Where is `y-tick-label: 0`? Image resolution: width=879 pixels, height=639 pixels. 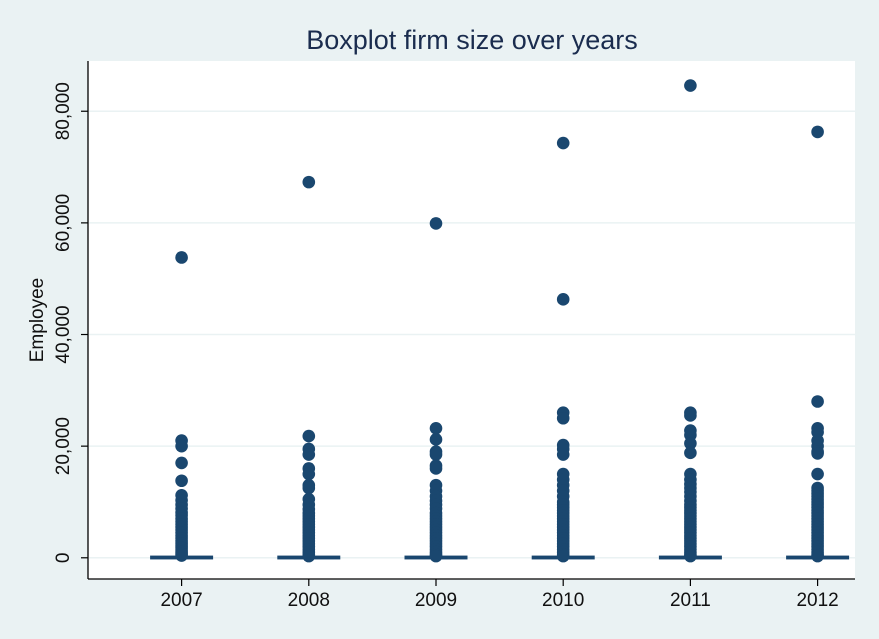 y-tick-label: 0 is located at coordinates (63, 557).